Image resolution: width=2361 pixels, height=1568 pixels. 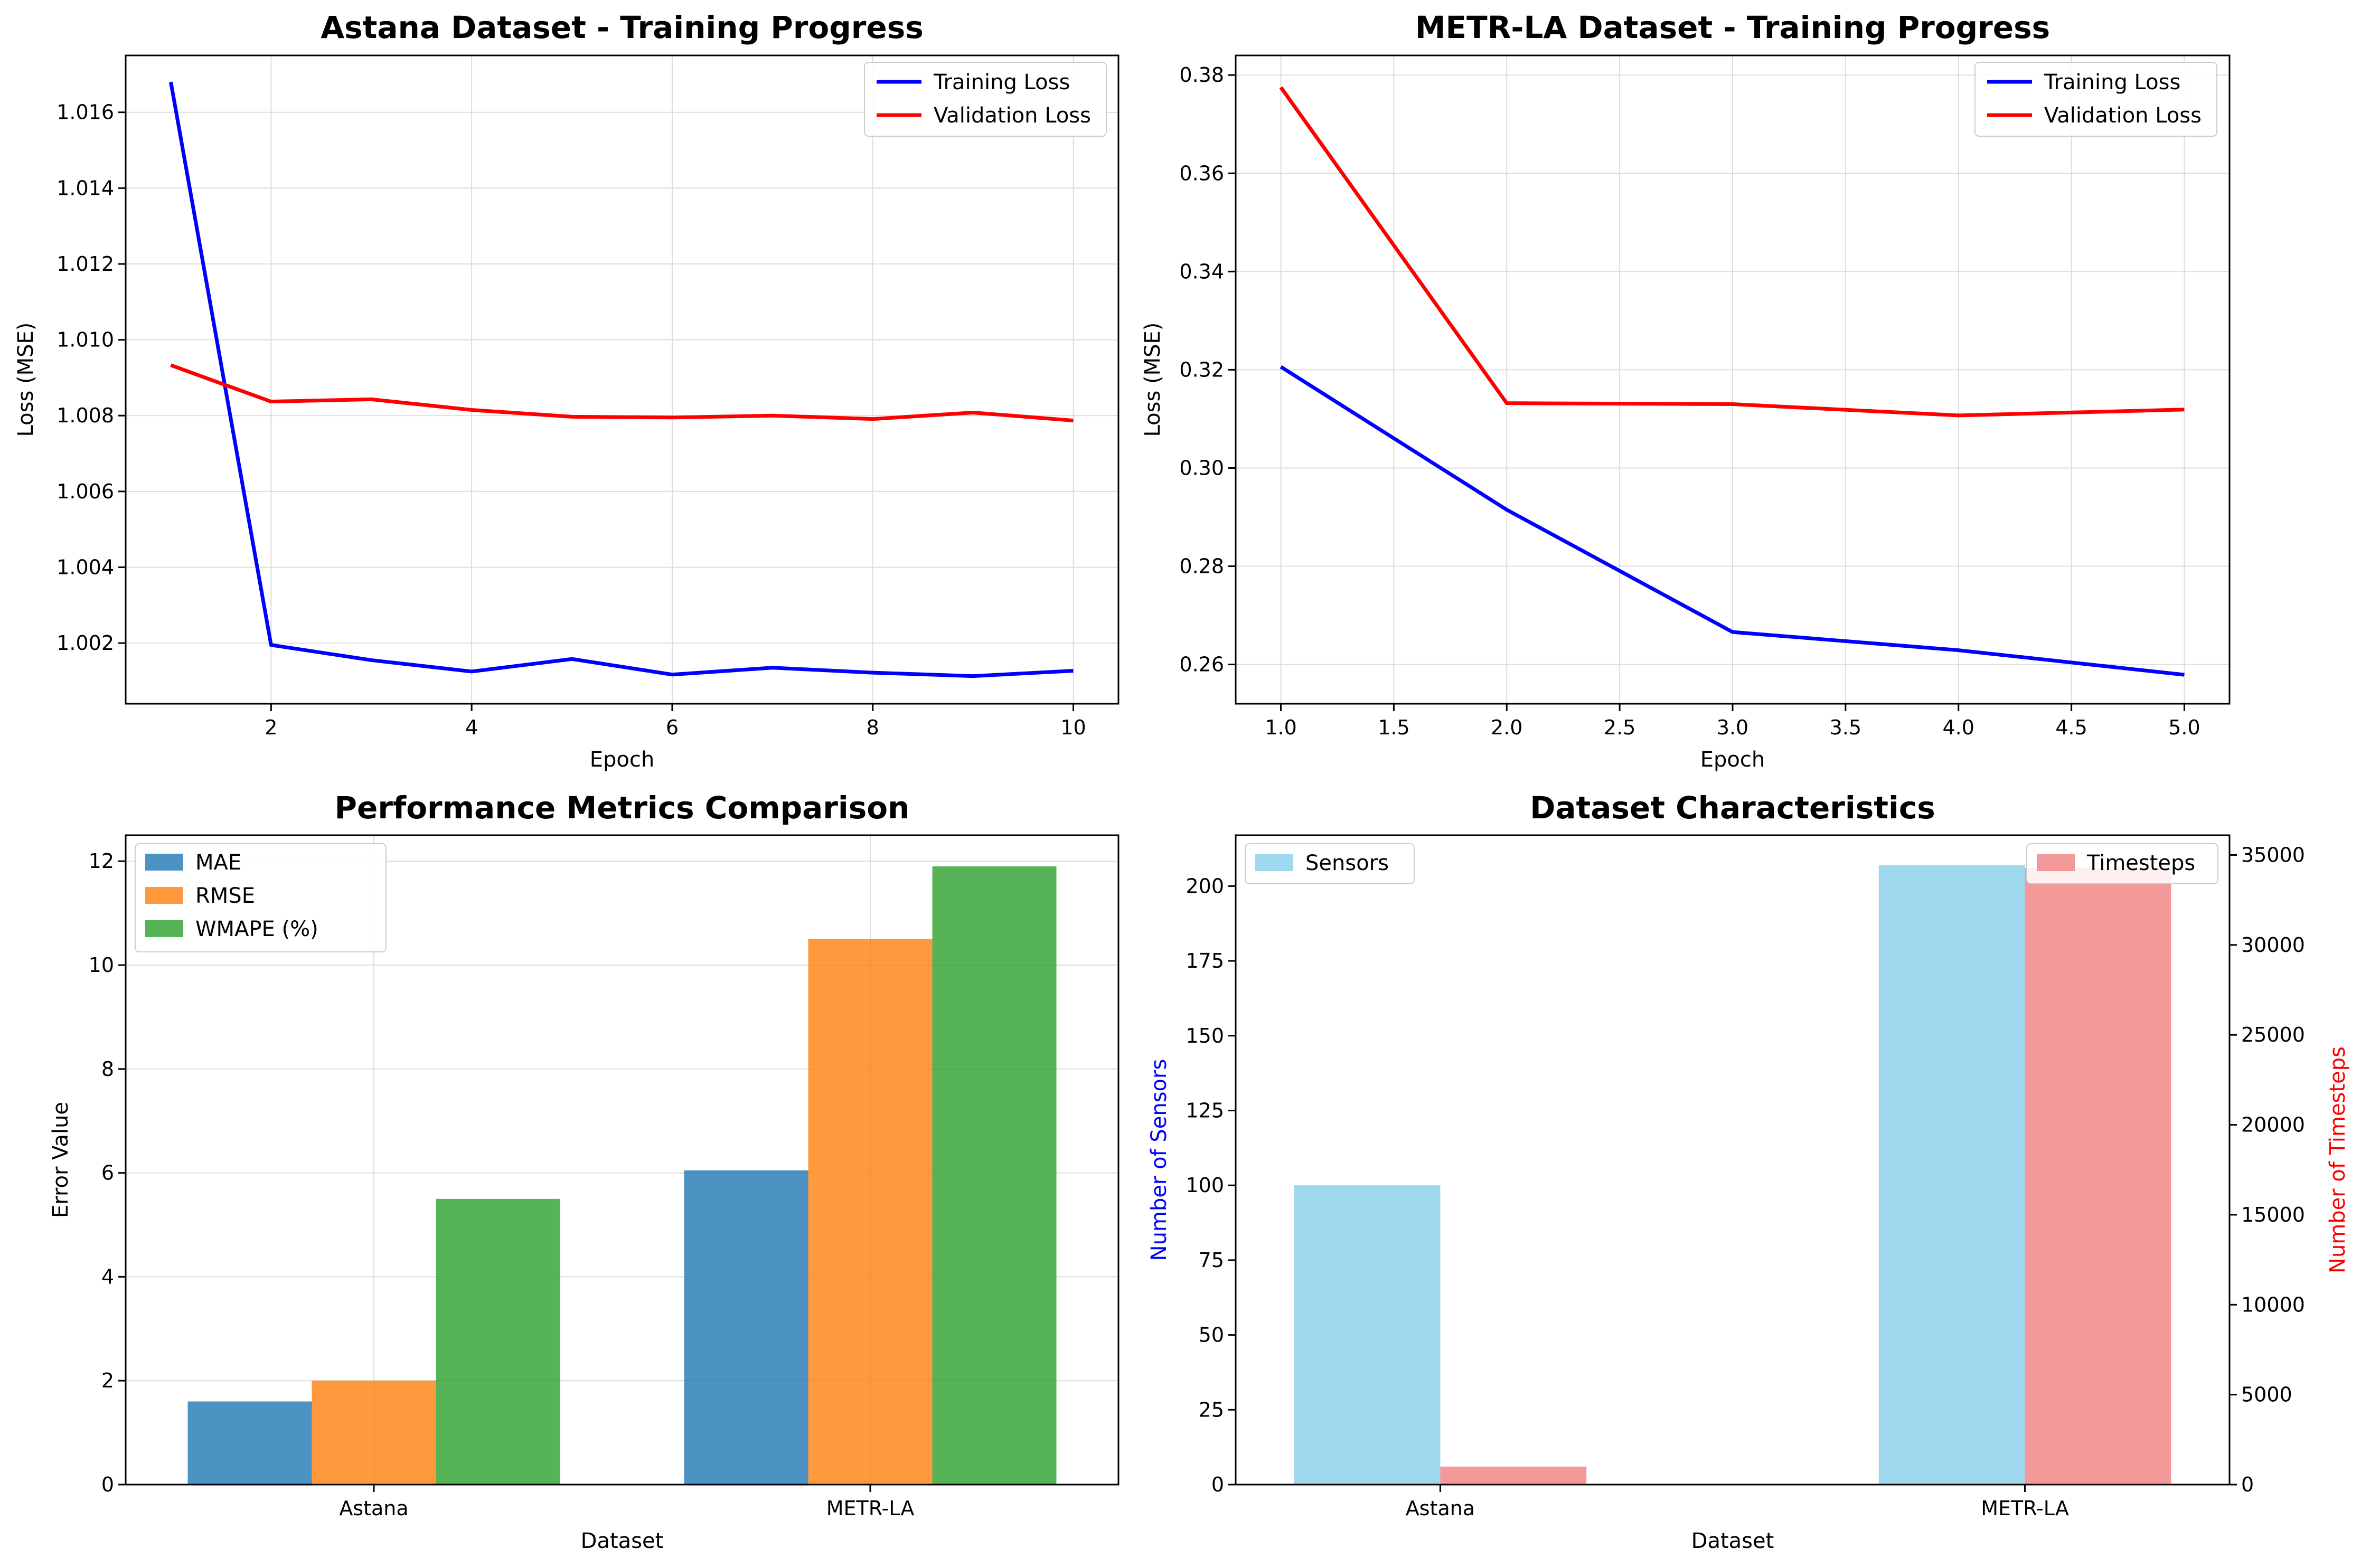 What do you see at coordinates (622, 760) in the screenshot?
I see `astana-x-axis-label: Epoch` at bounding box center [622, 760].